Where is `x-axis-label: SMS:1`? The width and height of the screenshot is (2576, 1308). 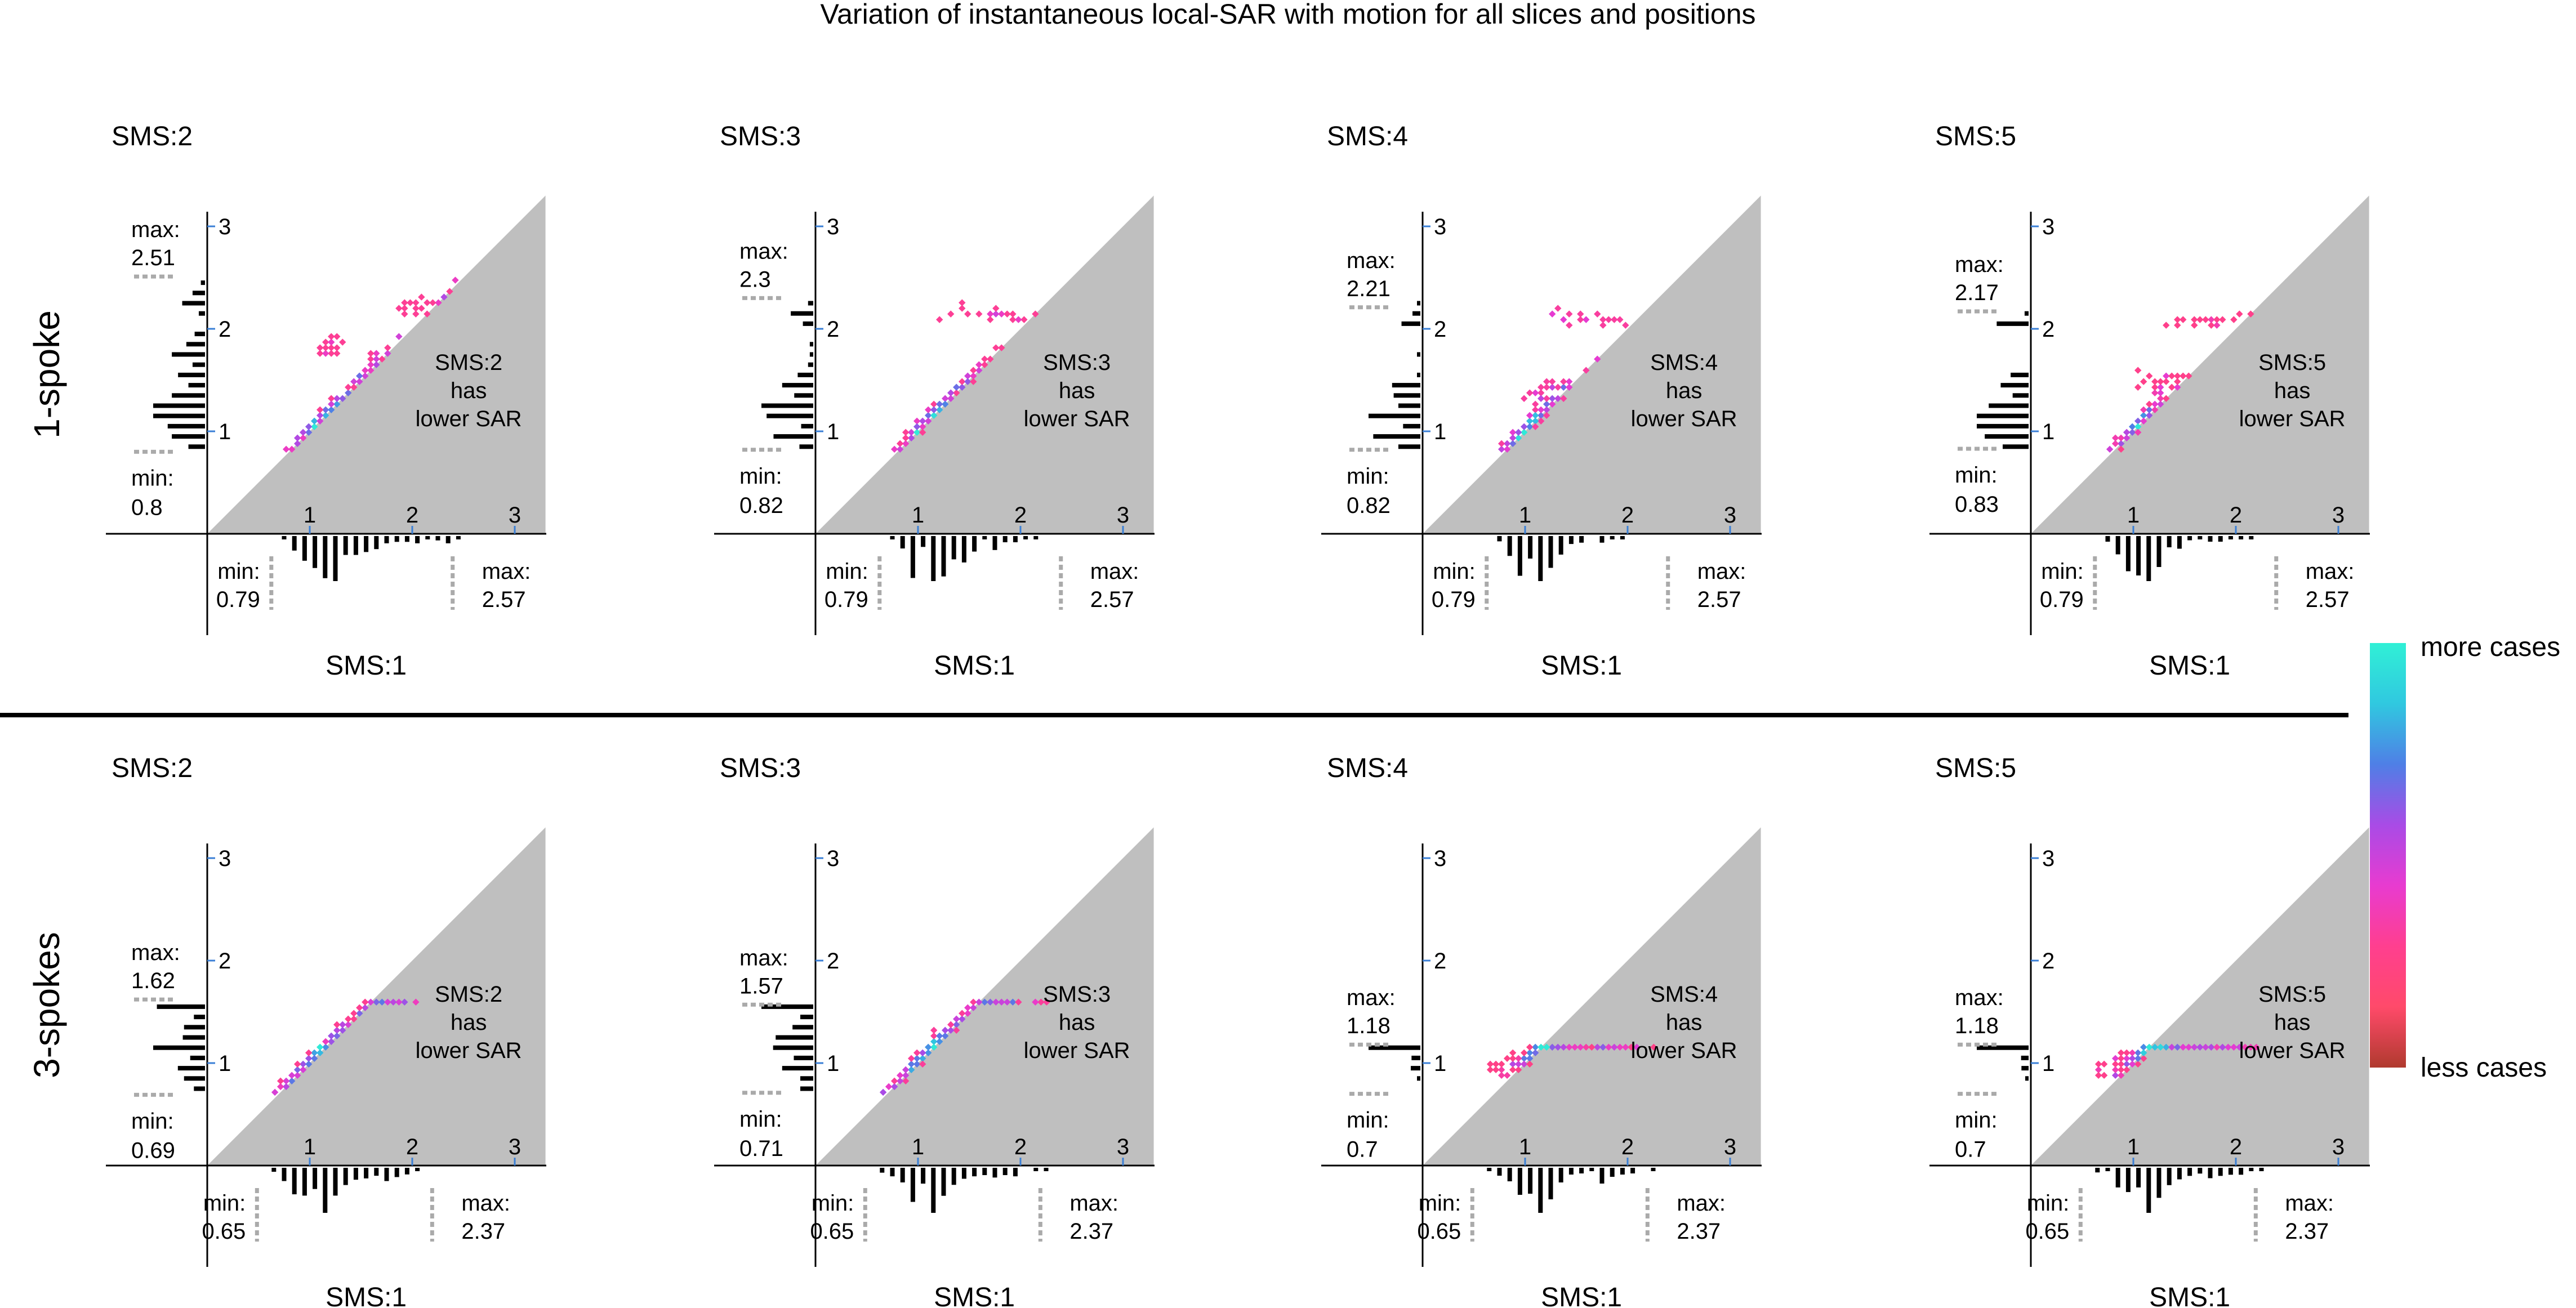 x-axis-label: SMS:1 is located at coordinates (975, 666).